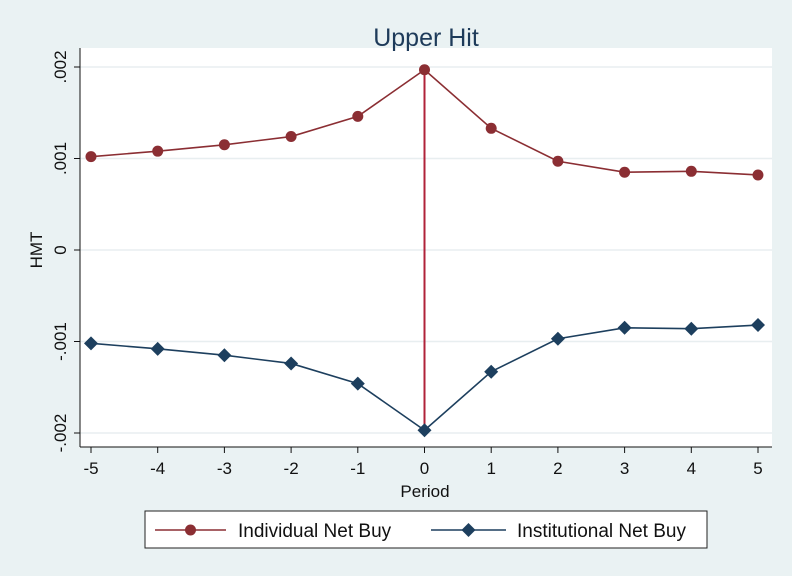 This screenshot has height=576, width=792. What do you see at coordinates (60, 433) in the screenshot?
I see `y-tick-label: -.002` at bounding box center [60, 433].